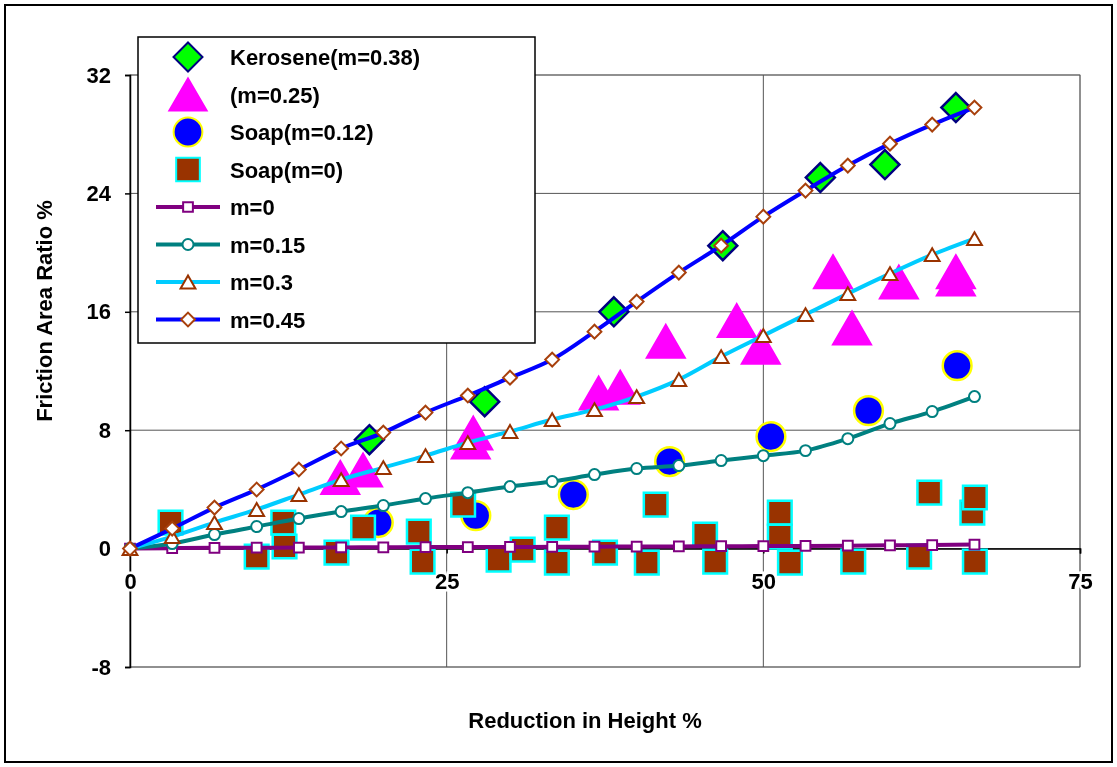  What do you see at coordinates (325, 57) in the screenshot?
I see `legend-label: Kerosene(m=0.38)` at bounding box center [325, 57].